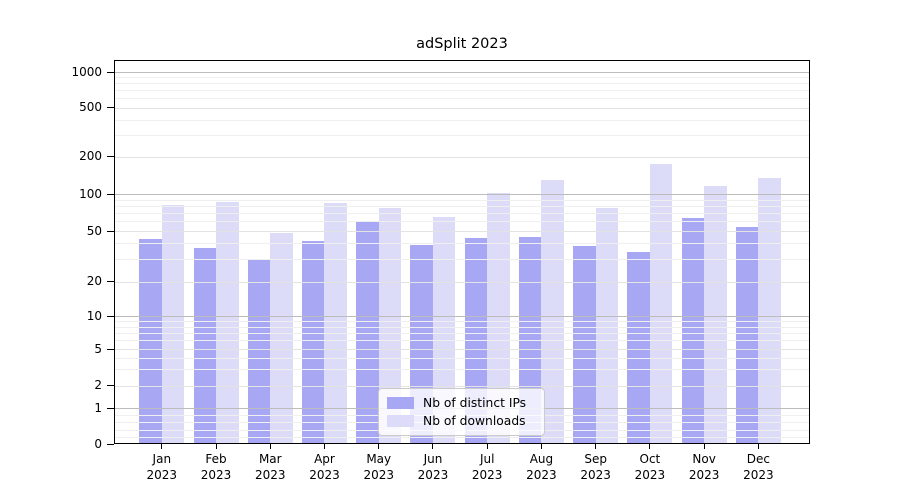 The height and width of the screenshot is (500, 900). I want to click on x-tick-label: Sep 2023, so click(596, 467).